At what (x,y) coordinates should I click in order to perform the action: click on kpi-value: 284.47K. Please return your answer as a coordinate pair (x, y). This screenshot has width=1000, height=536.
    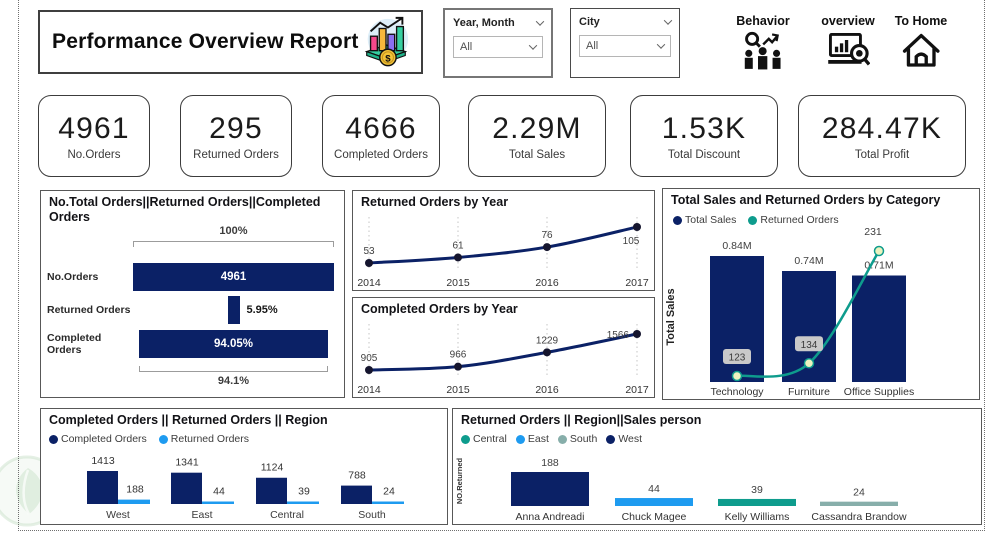
    Looking at the image, I should click on (882, 128).